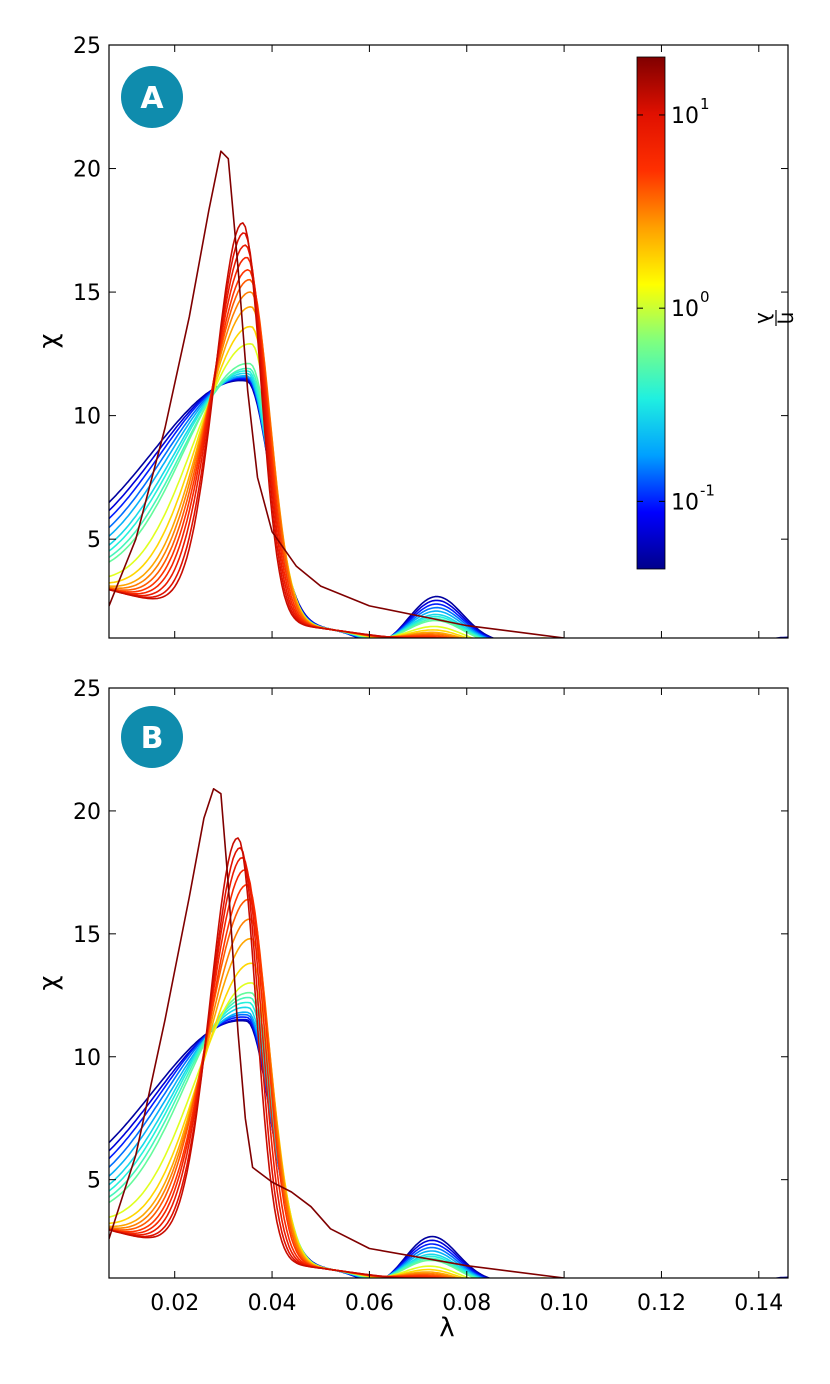 The height and width of the screenshot is (1384, 830). What do you see at coordinates (369, 1303) in the screenshot?
I see `x-tick-label: 0.06` at bounding box center [369, 1303].